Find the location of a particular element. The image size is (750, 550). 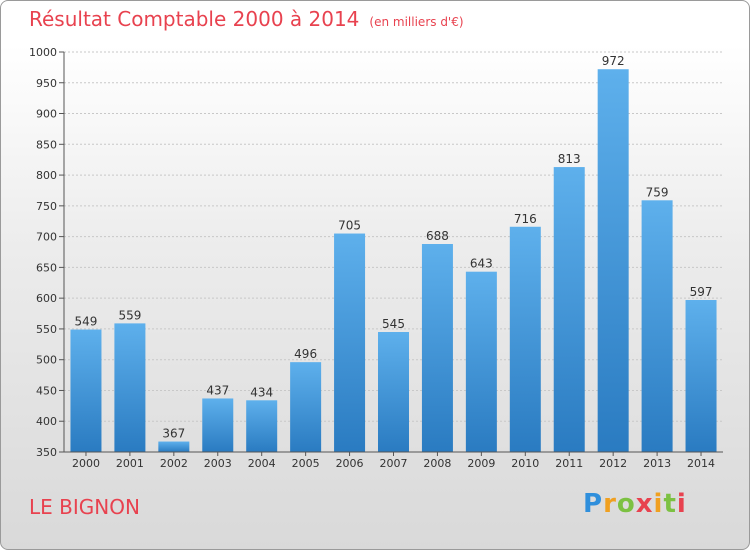

x-tick-label: 2009 is located at coordinates (481, 463).